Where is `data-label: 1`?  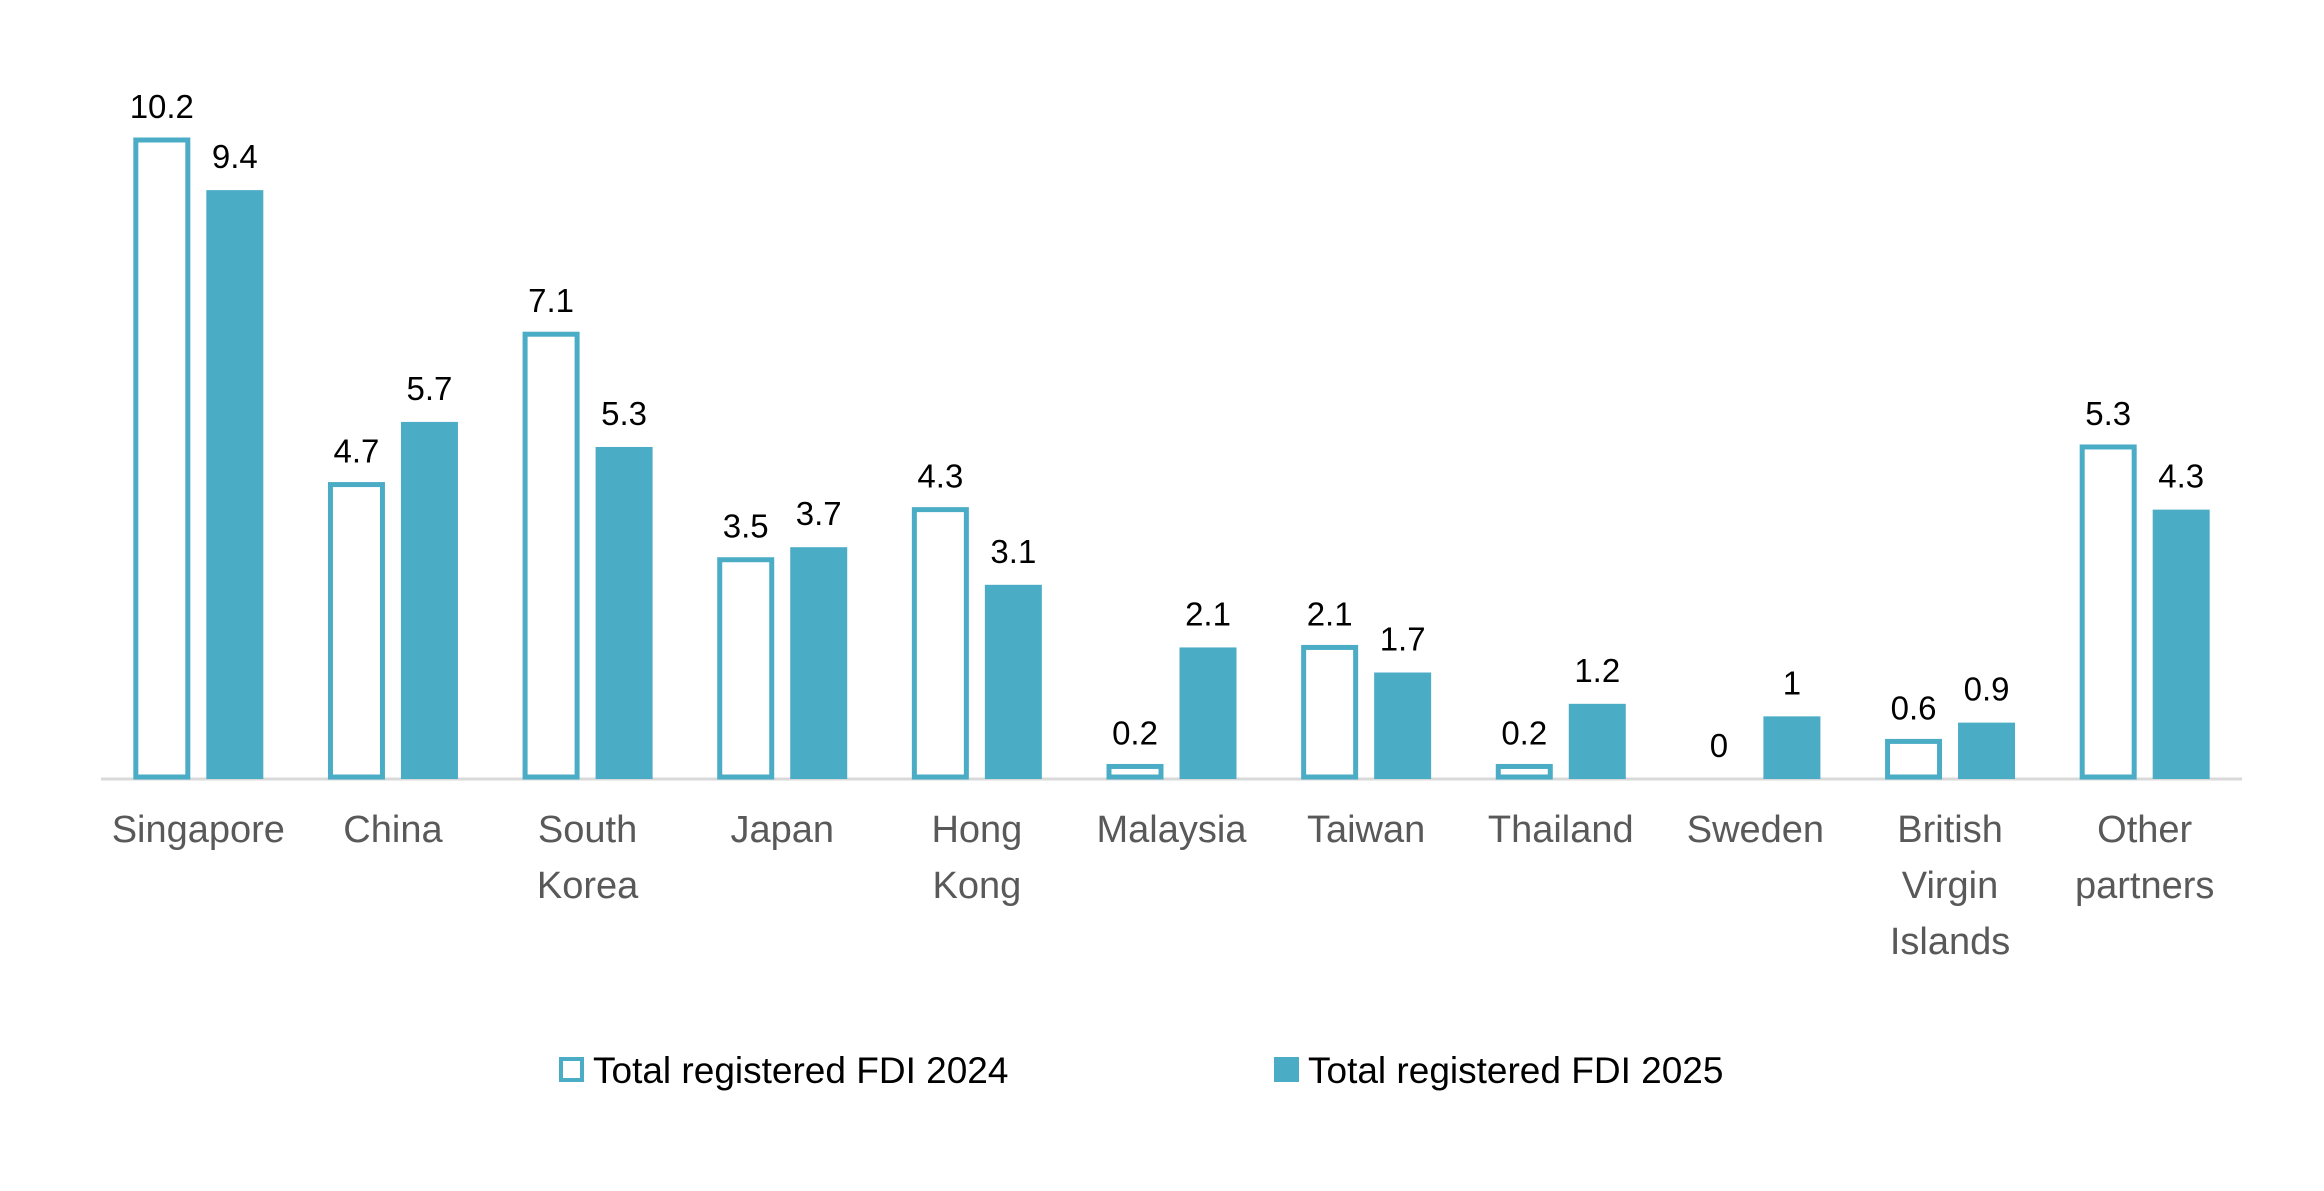
data-label: 1 is located at coordinates (1792, 682).